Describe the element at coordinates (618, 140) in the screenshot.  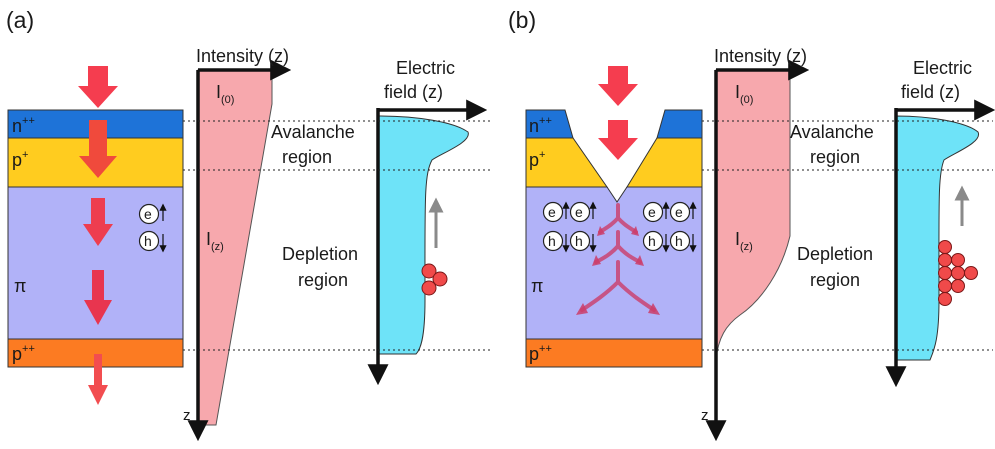
I see `light-arrow-groove` at that location.